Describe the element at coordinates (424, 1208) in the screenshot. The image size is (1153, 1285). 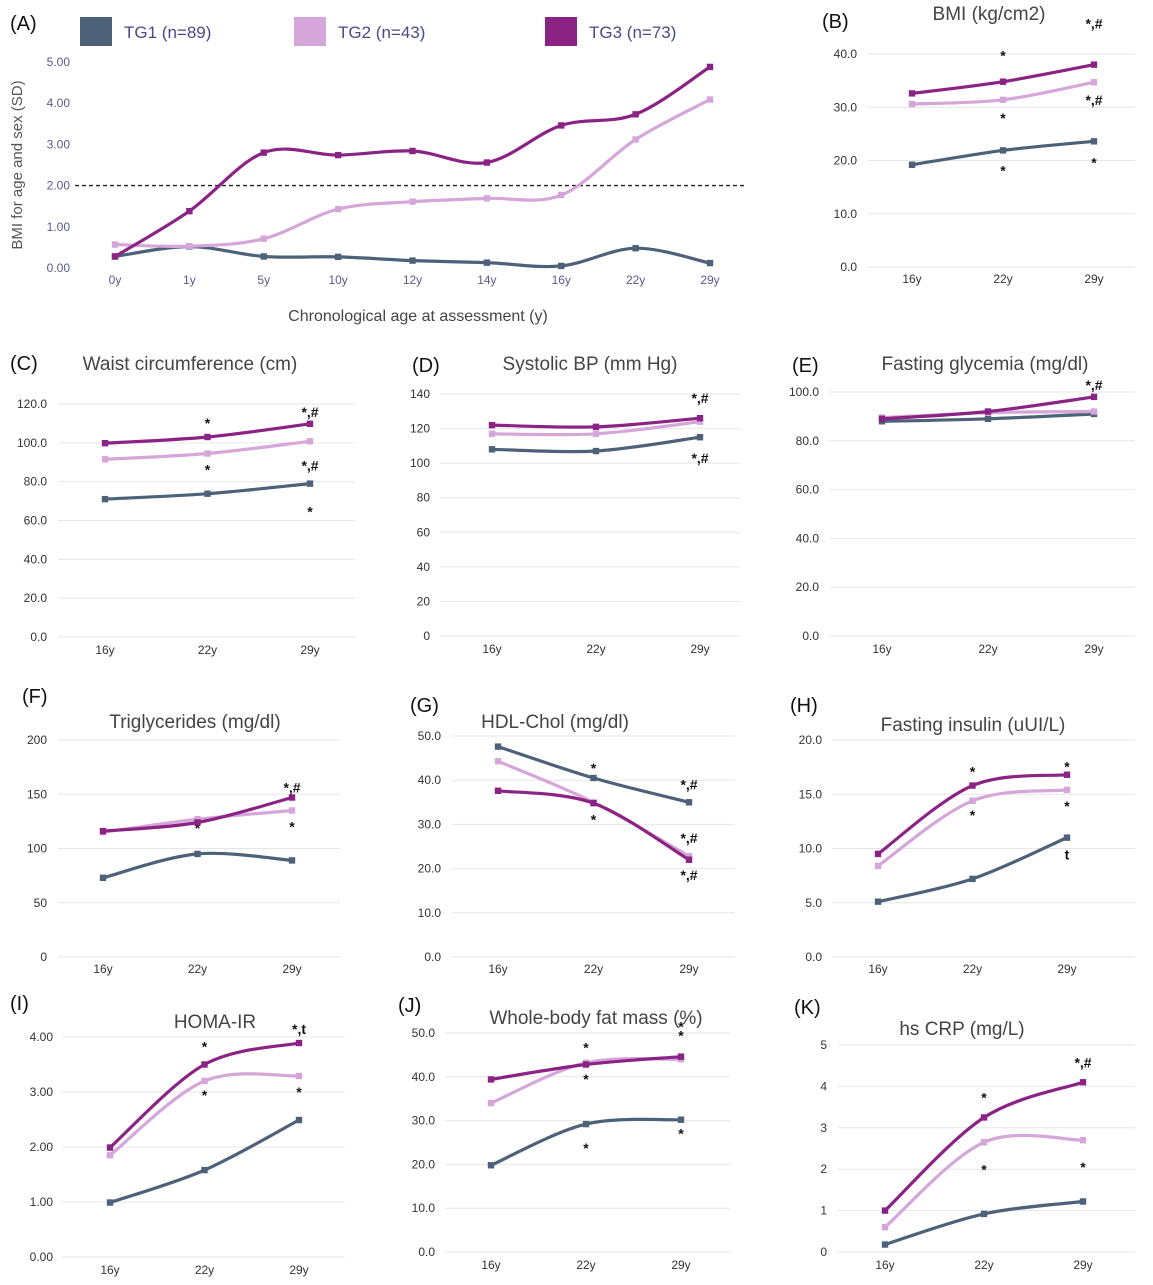
I see `y-tick-label: 10.0` at that location.